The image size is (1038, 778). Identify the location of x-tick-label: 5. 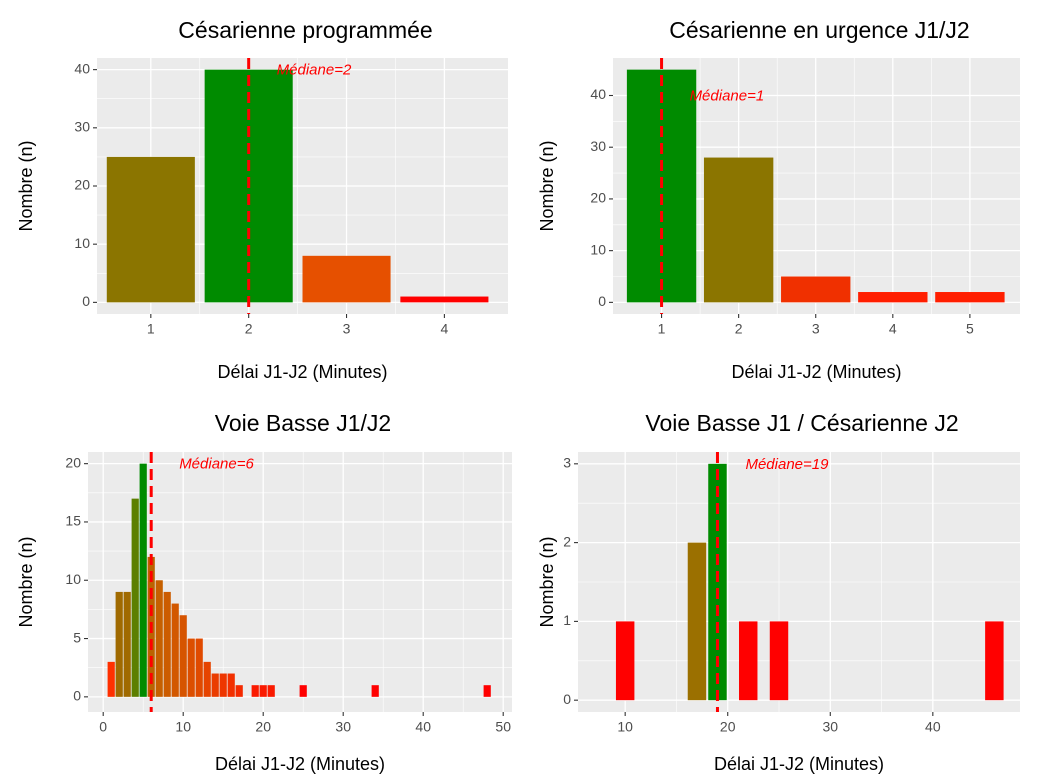
(970, 329).